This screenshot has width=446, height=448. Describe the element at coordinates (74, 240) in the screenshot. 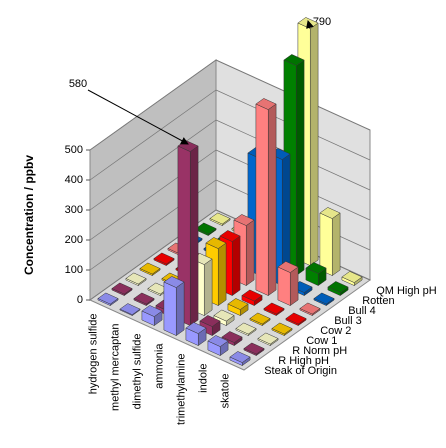

I see `y-tick-label: 200` at that location.